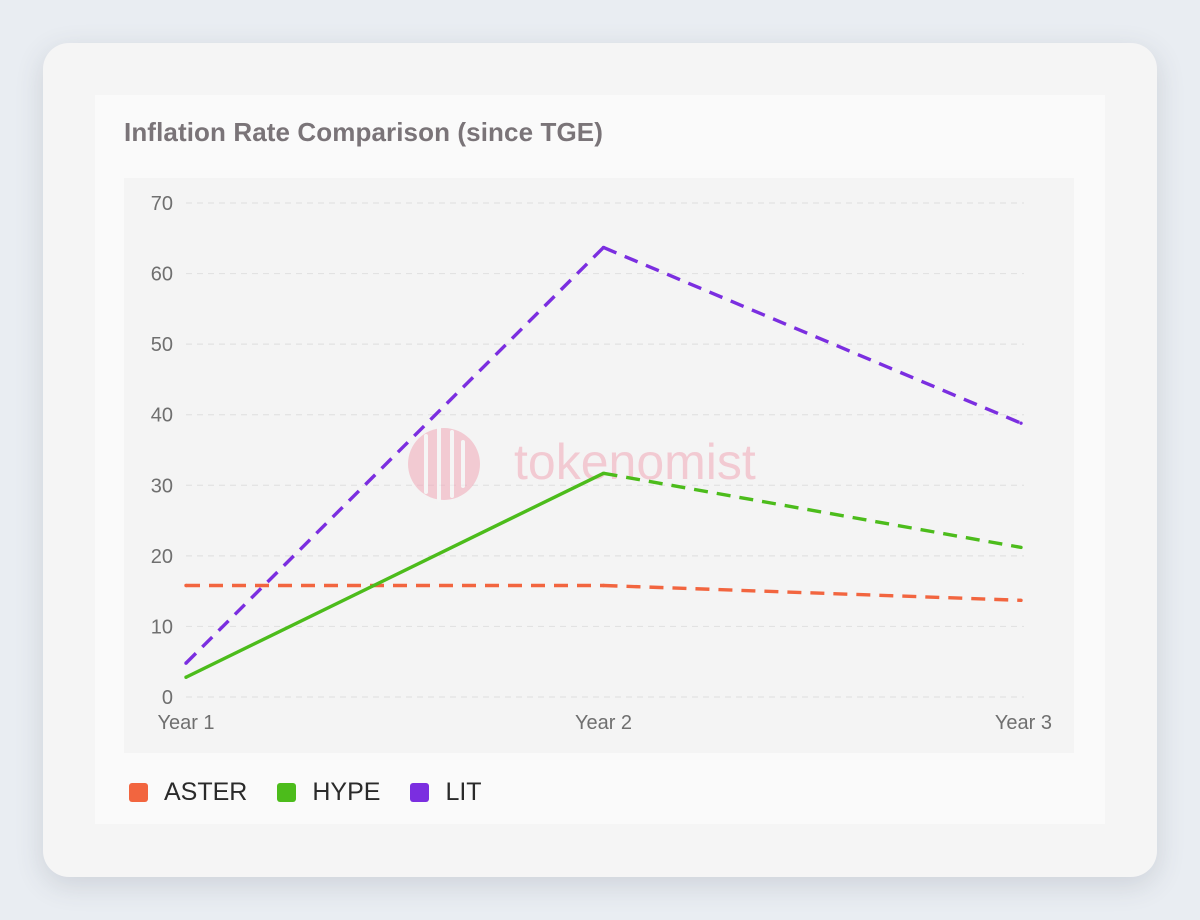 The image size is (1200, 920). What do you see at coordinates (162, 275) in the screenshot?
I see `y-tick-label: 60` at bounding box center [162, 275].